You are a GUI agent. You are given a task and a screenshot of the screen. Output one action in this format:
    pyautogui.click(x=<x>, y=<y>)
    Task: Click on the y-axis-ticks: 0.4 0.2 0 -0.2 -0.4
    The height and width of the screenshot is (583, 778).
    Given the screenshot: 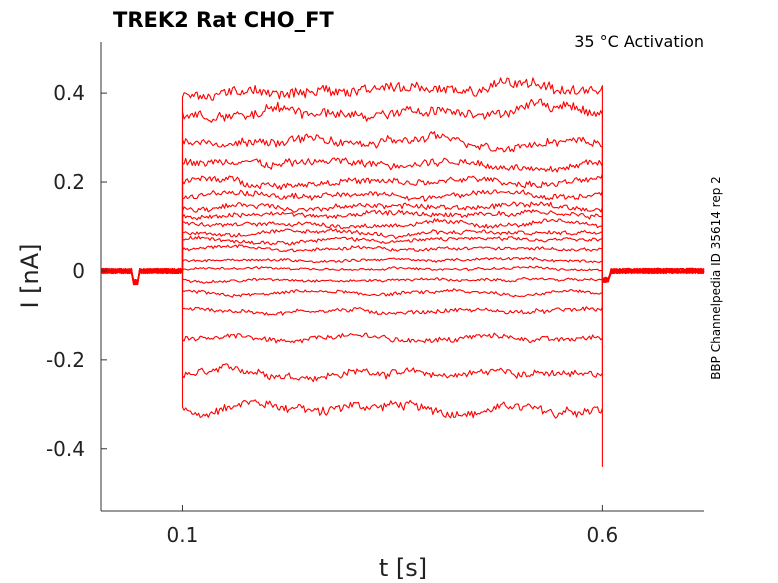 What is the action you would take?
    pyautogui.click(x=76, y=271)
    